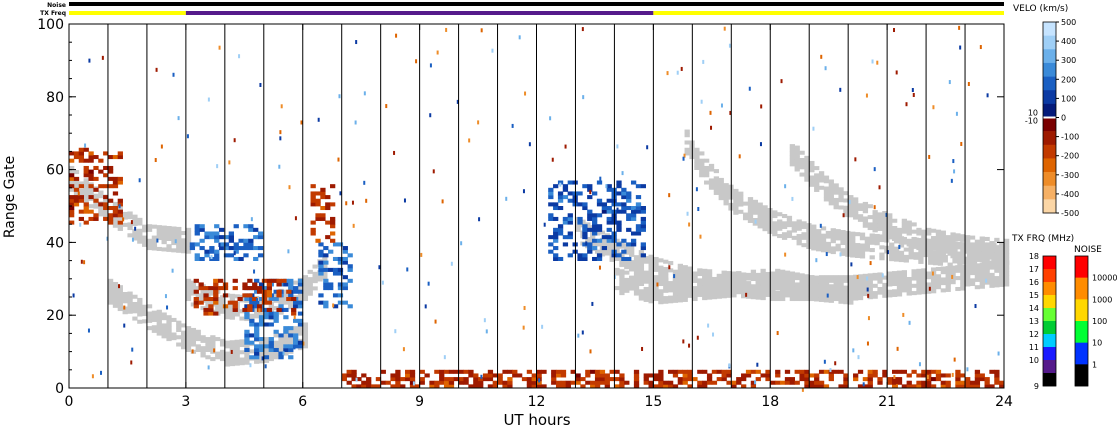  Describe the element at coordinates (1063, 118) in the screenshot. I see `velocity-tick-label: 0` at that location.